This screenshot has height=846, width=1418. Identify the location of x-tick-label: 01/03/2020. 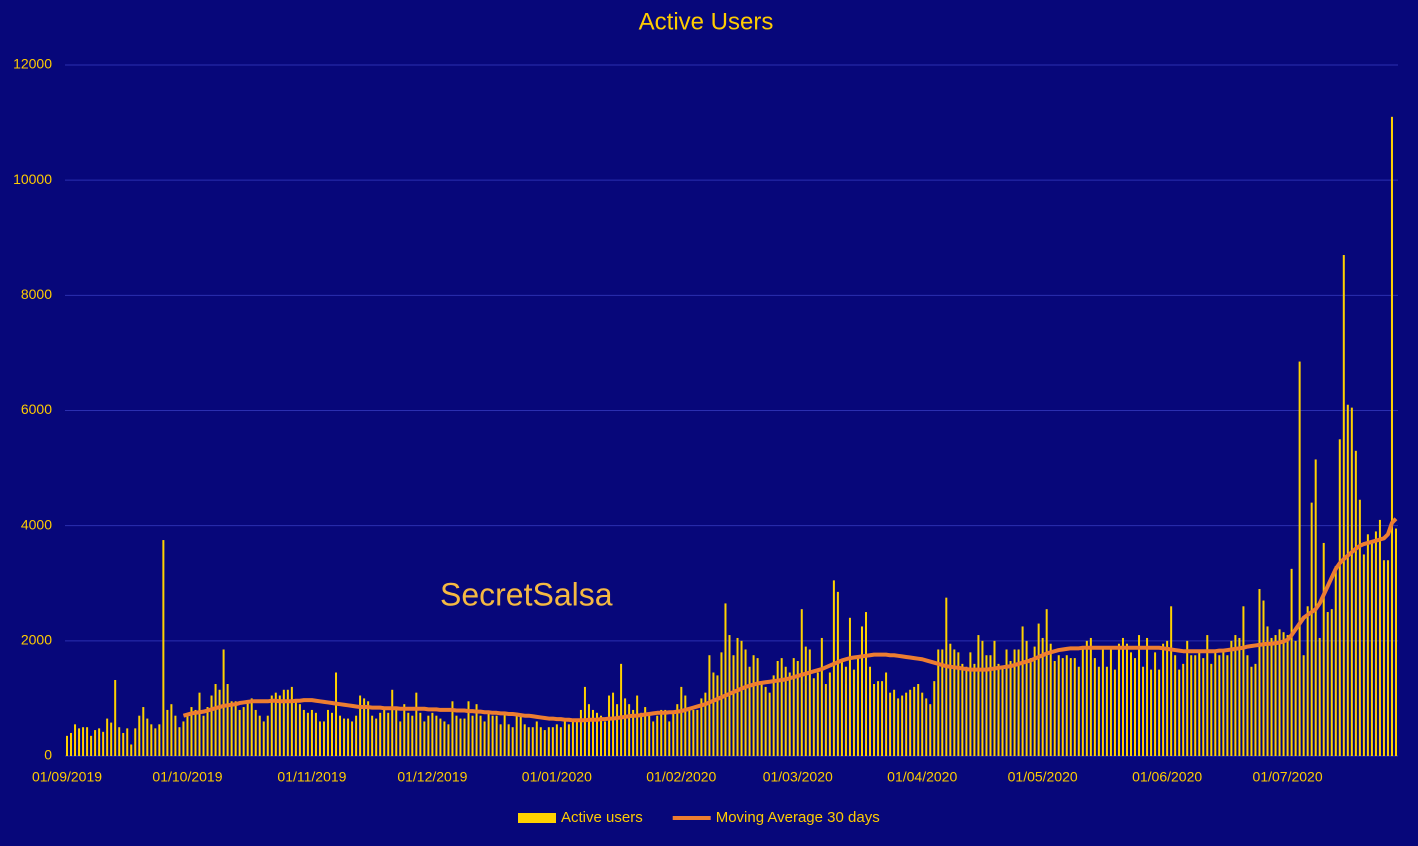
(798, 777).